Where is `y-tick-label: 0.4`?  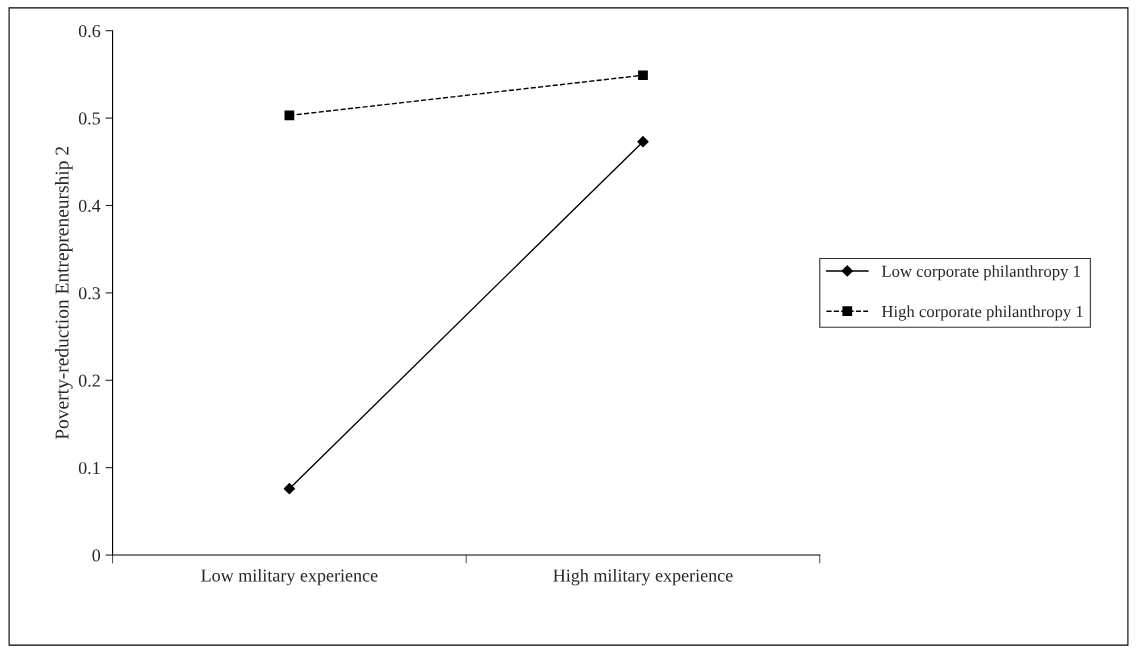 y-tick-label: 0.4 is located at coordinates (89, 205).